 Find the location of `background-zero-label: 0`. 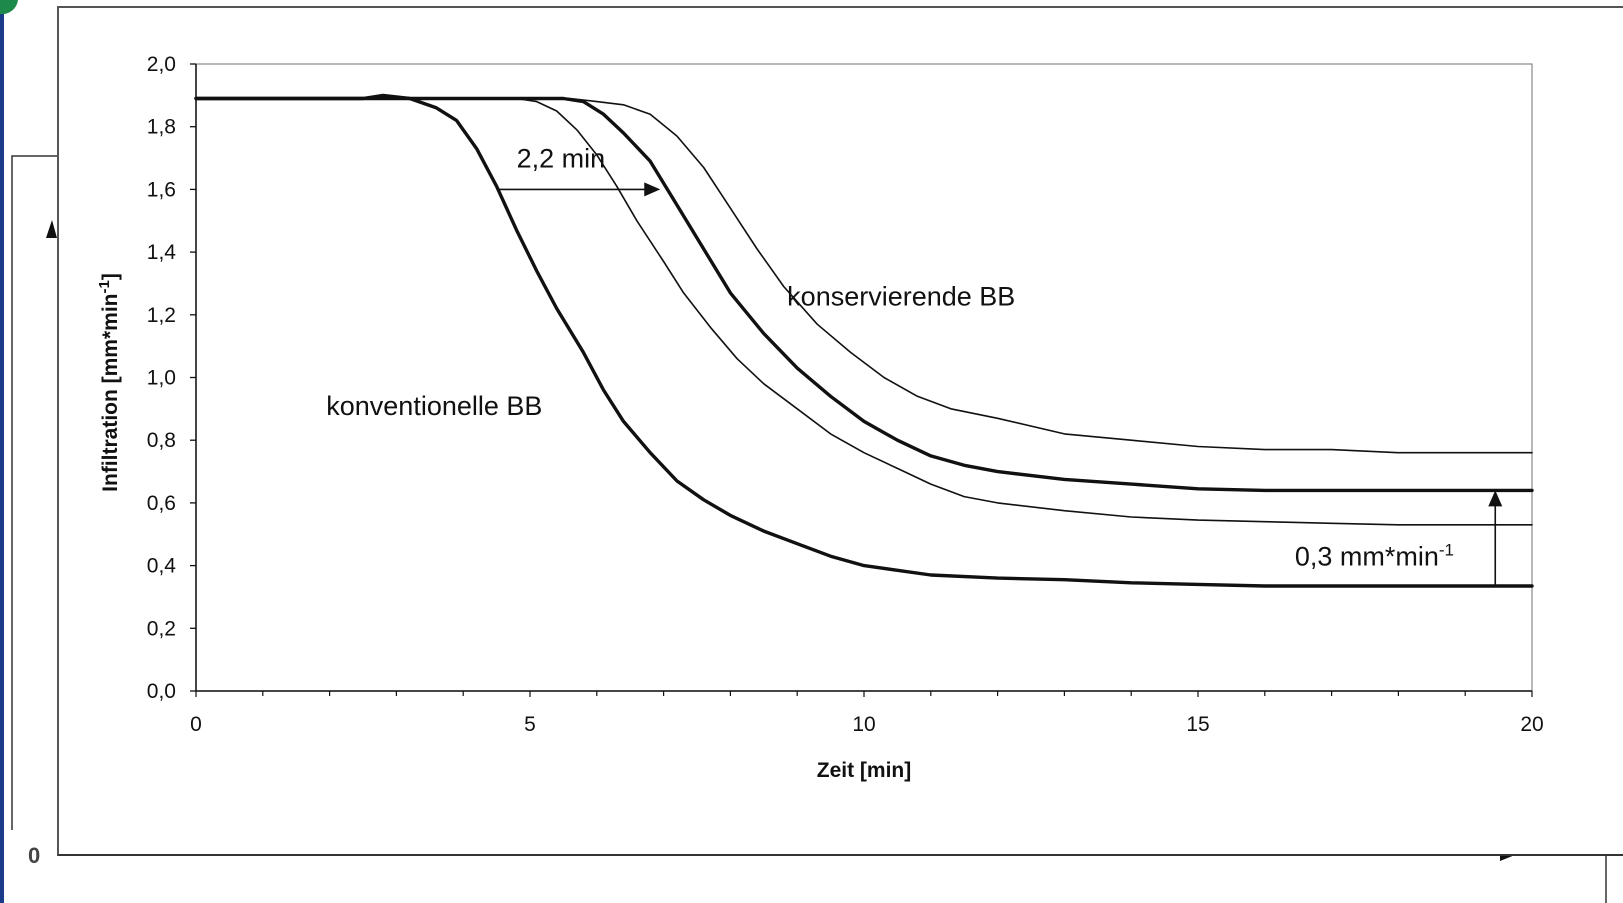

background-zero-label: 0 is located at coordinates (34, 855).